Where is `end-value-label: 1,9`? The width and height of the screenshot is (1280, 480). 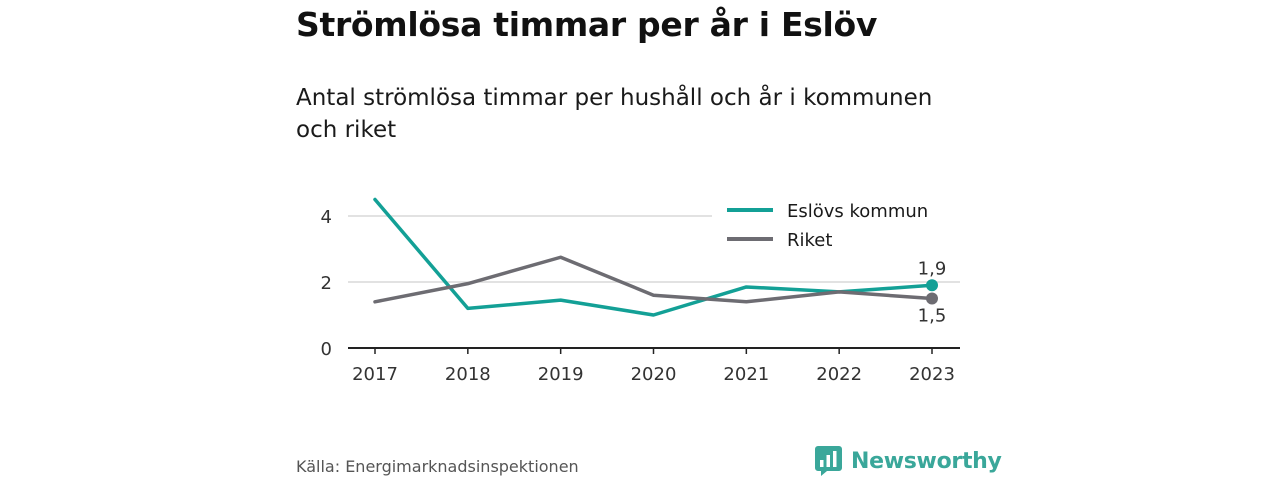
end-value-label: 1,9 is located at coordinates (932, 268).